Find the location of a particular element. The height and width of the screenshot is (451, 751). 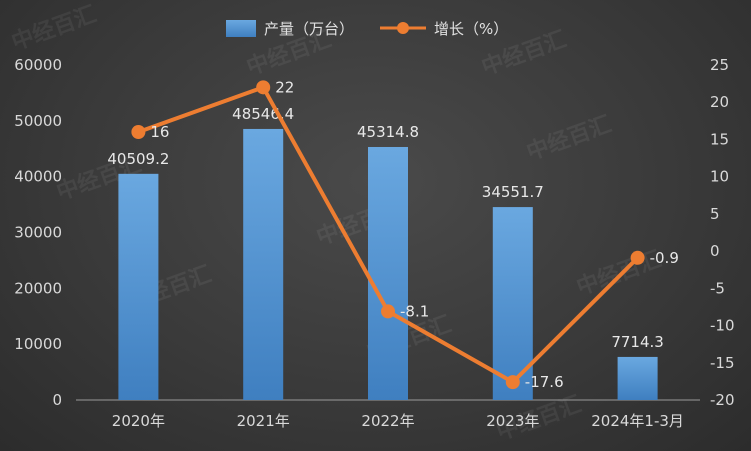

bar-value-label: 40509.2 is located at coordinates (138, 159).